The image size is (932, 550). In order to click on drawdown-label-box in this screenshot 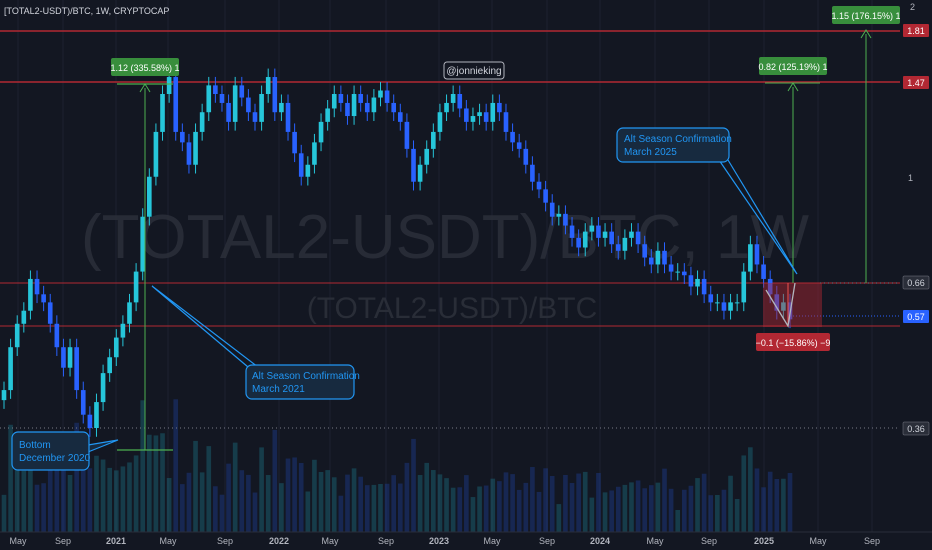, I will do `click(793, 342)`.